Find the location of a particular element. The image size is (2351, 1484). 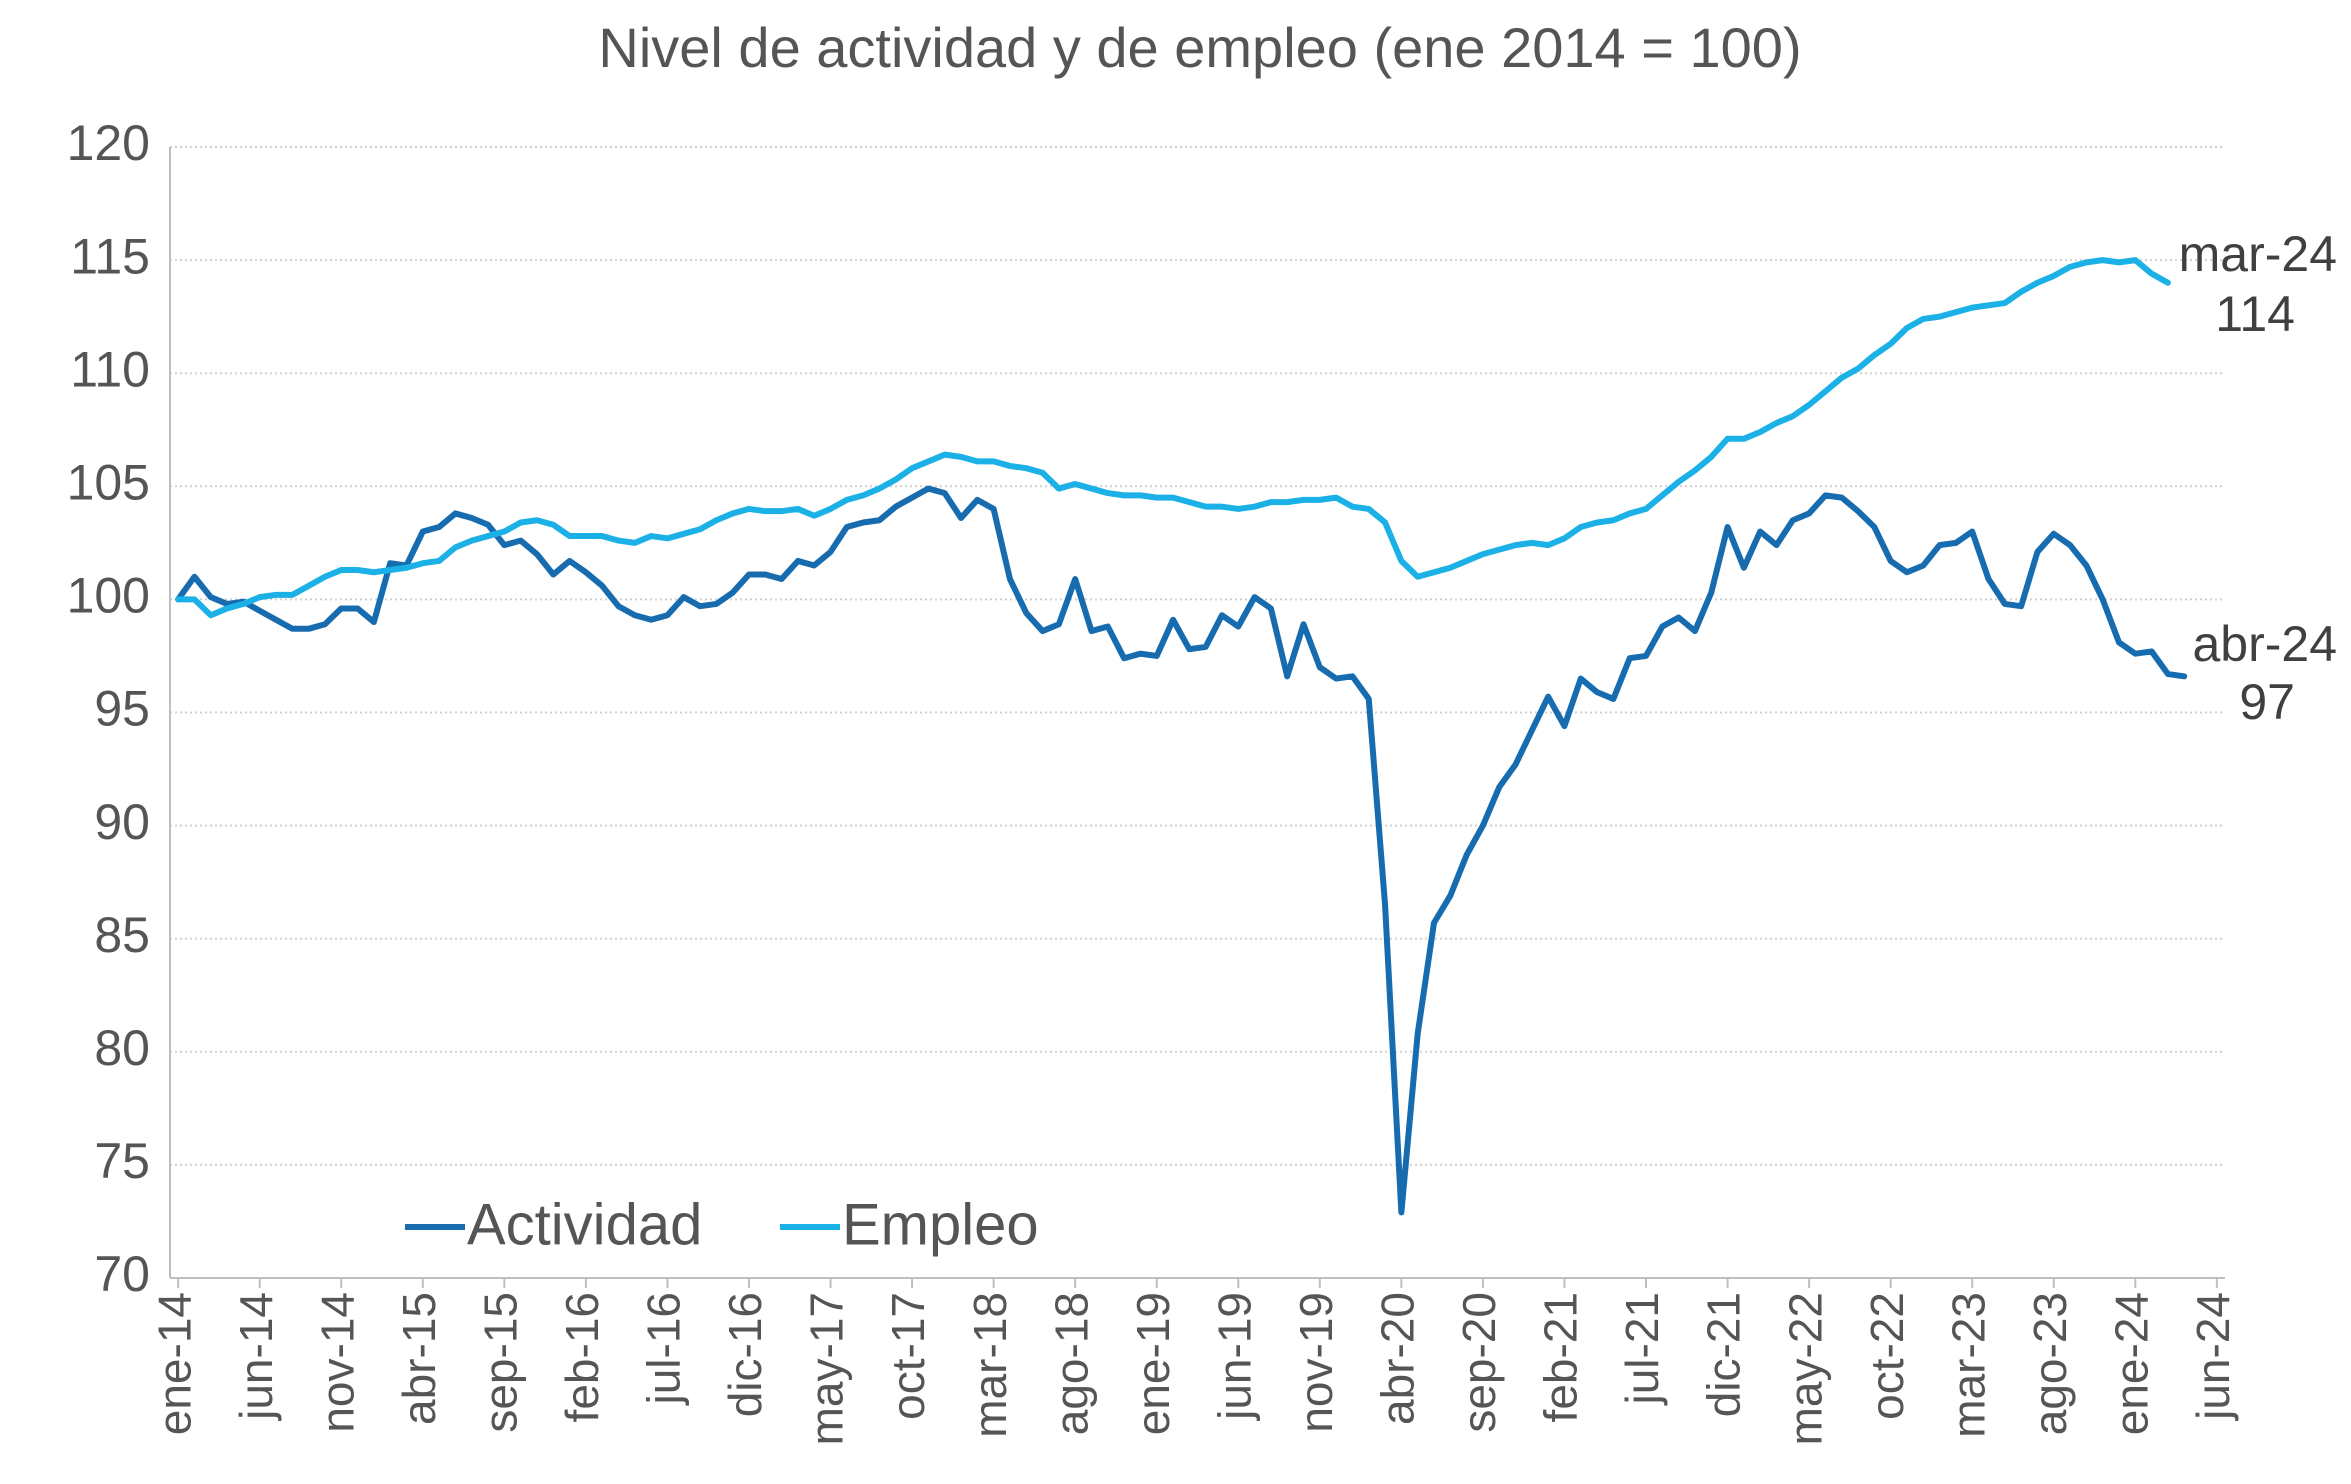

x-tick-label: sep-20 is located at coordinates (1479, 1362).